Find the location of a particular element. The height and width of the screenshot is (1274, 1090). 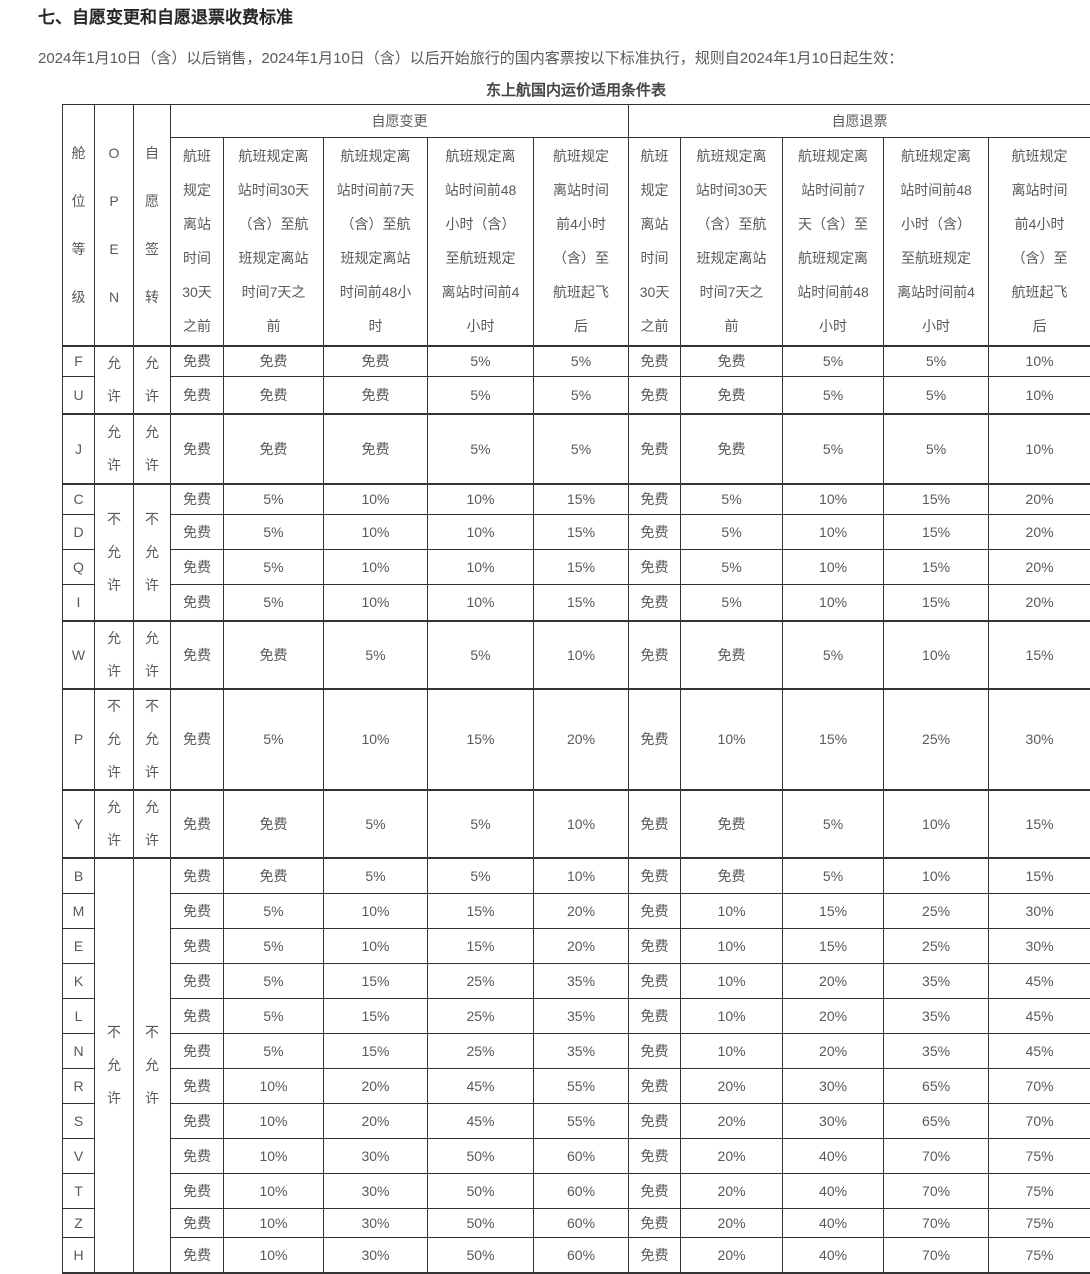

refund-fee-cell-Q-2: 5% is located at coordinates (732, 567).